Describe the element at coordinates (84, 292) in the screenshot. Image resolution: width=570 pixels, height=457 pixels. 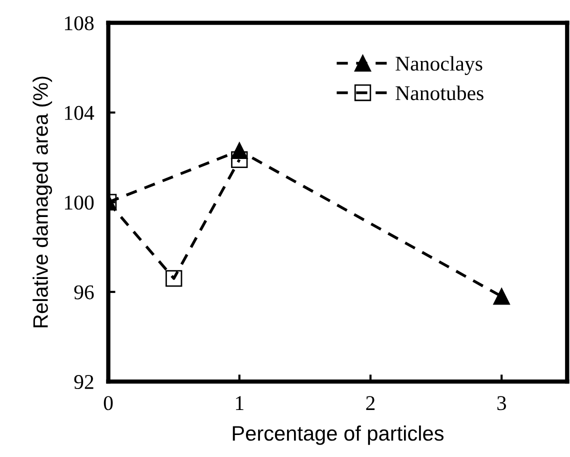
I see `y-tick-label: 96` at that location.